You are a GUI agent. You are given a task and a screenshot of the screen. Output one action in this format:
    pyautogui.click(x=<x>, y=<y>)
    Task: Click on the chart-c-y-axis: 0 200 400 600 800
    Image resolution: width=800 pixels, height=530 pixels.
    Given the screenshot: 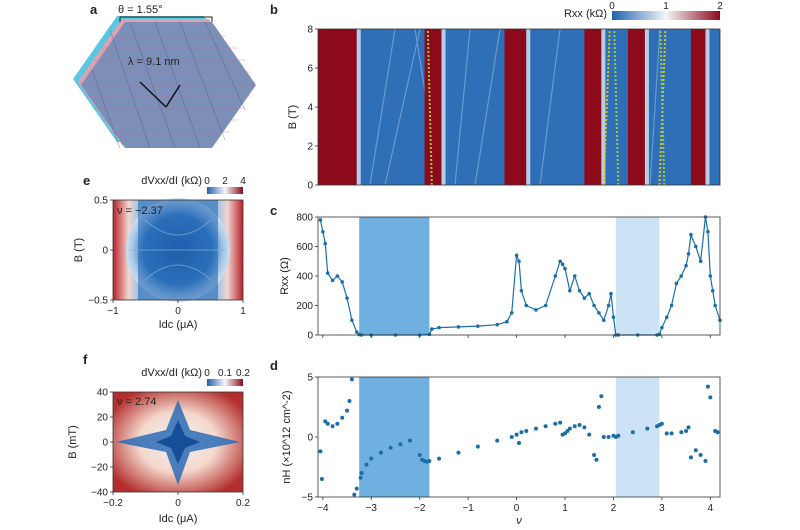 What is the action you would take?
    pyautogui.click(x=307, y=277)
    